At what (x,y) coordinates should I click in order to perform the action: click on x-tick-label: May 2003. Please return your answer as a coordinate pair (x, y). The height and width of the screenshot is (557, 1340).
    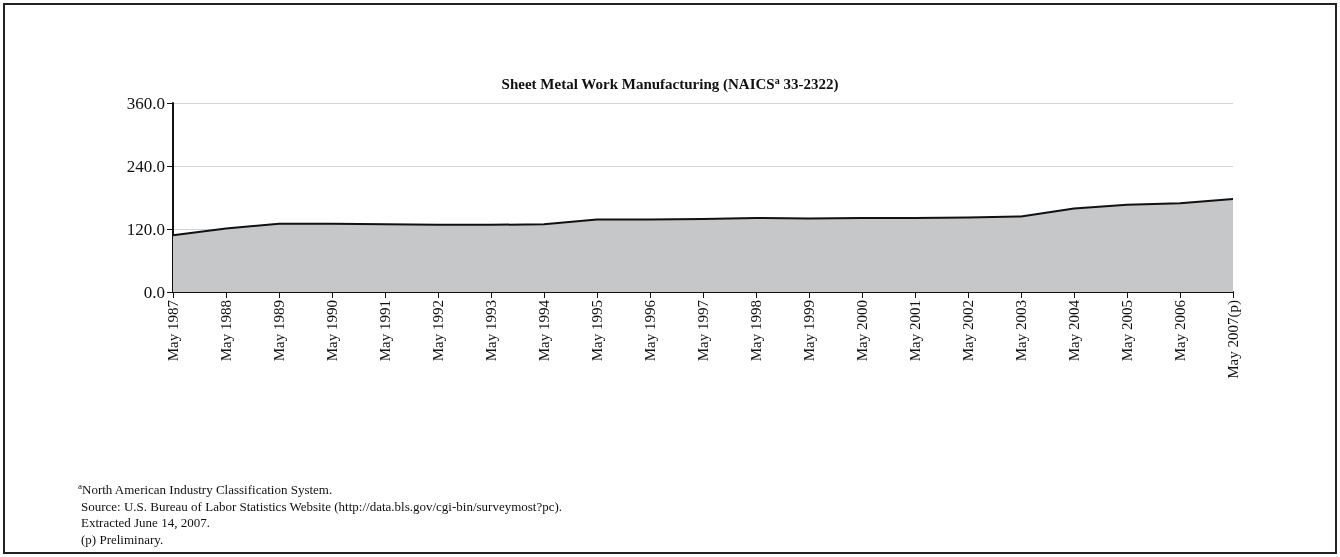
    Looking at the image, I should click on (1021, 331).